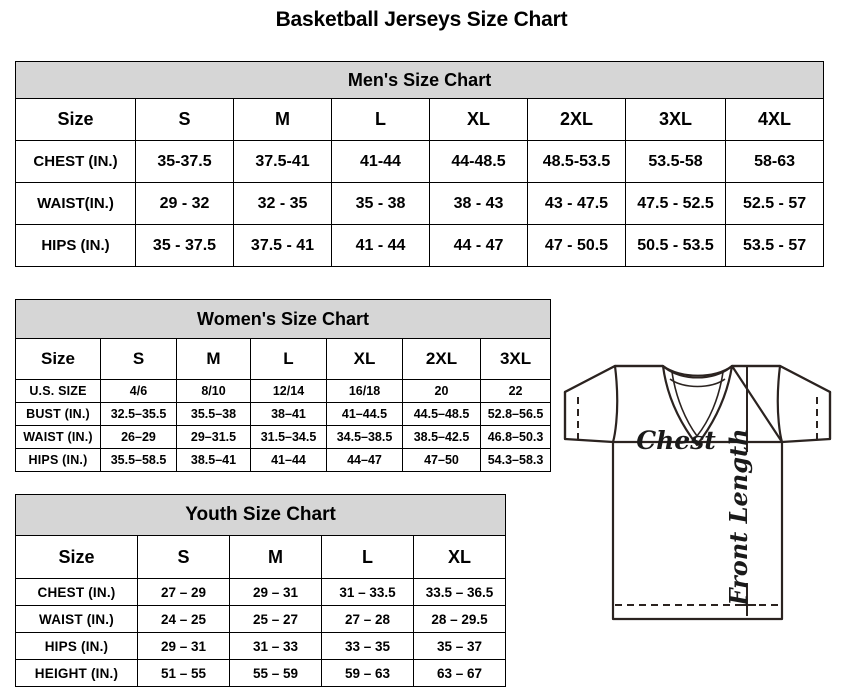 The width and height of the screenshot is (843, 687). What do you see at coordinates (282, 203) in the screenshot?
I see `mens-waist-m: 32 - 35` at bounding box center [282, 203].